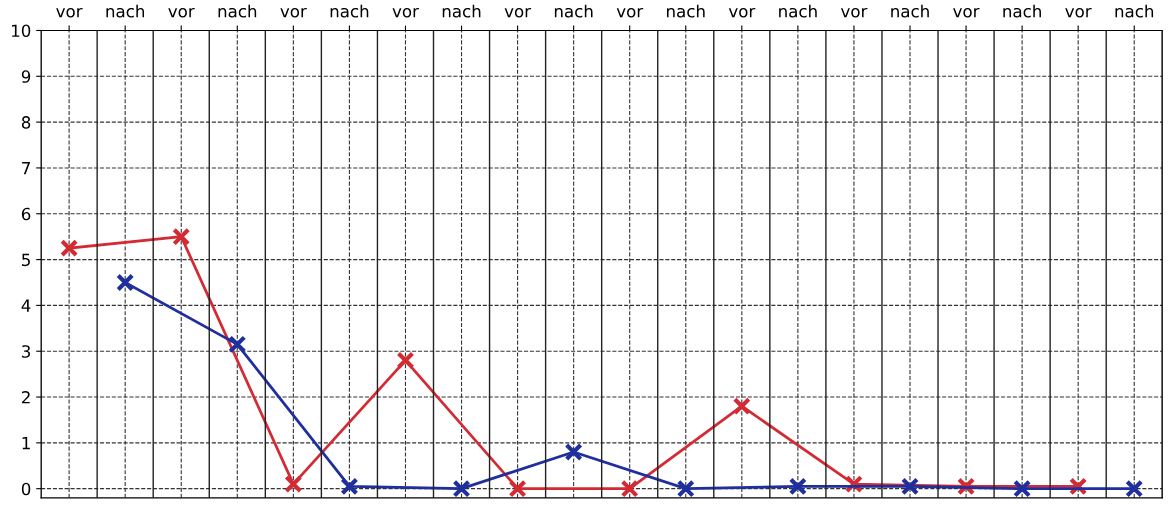 This screenshot has width=1174, height=508. What do you see at coordinates (26, 214) in the screenshot?
I see `y-tick-label: 6` at bounding box center [26, 214].